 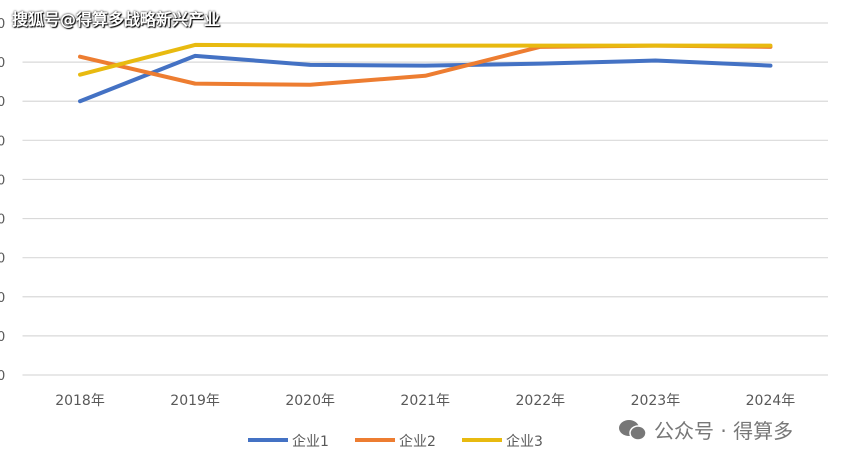 I want to click on wechat-icon, so click(x=633, y=430).